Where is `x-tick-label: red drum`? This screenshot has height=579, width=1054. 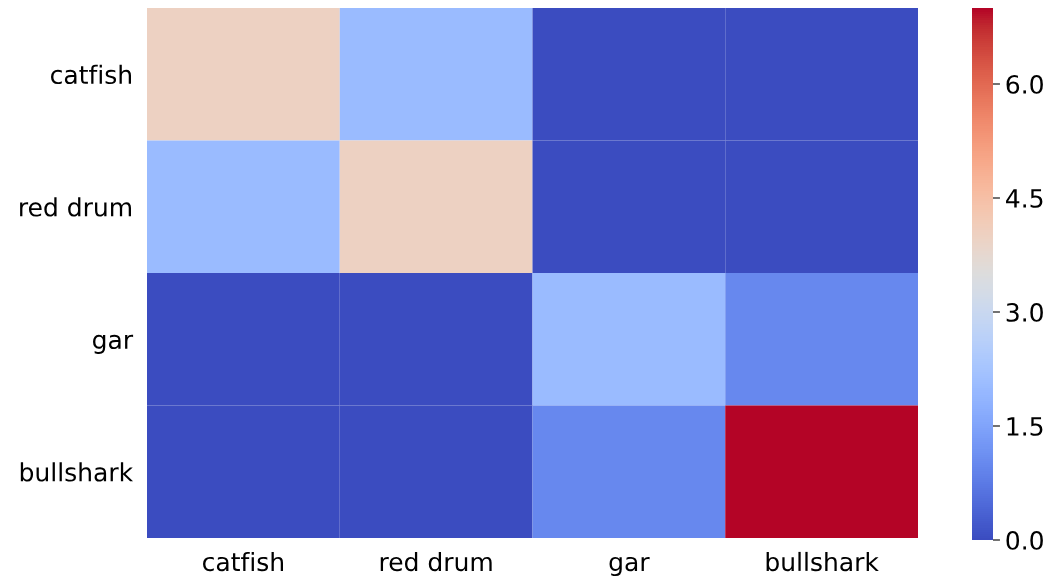
x-tick-label: red drum is located at coordinates (436, 561).